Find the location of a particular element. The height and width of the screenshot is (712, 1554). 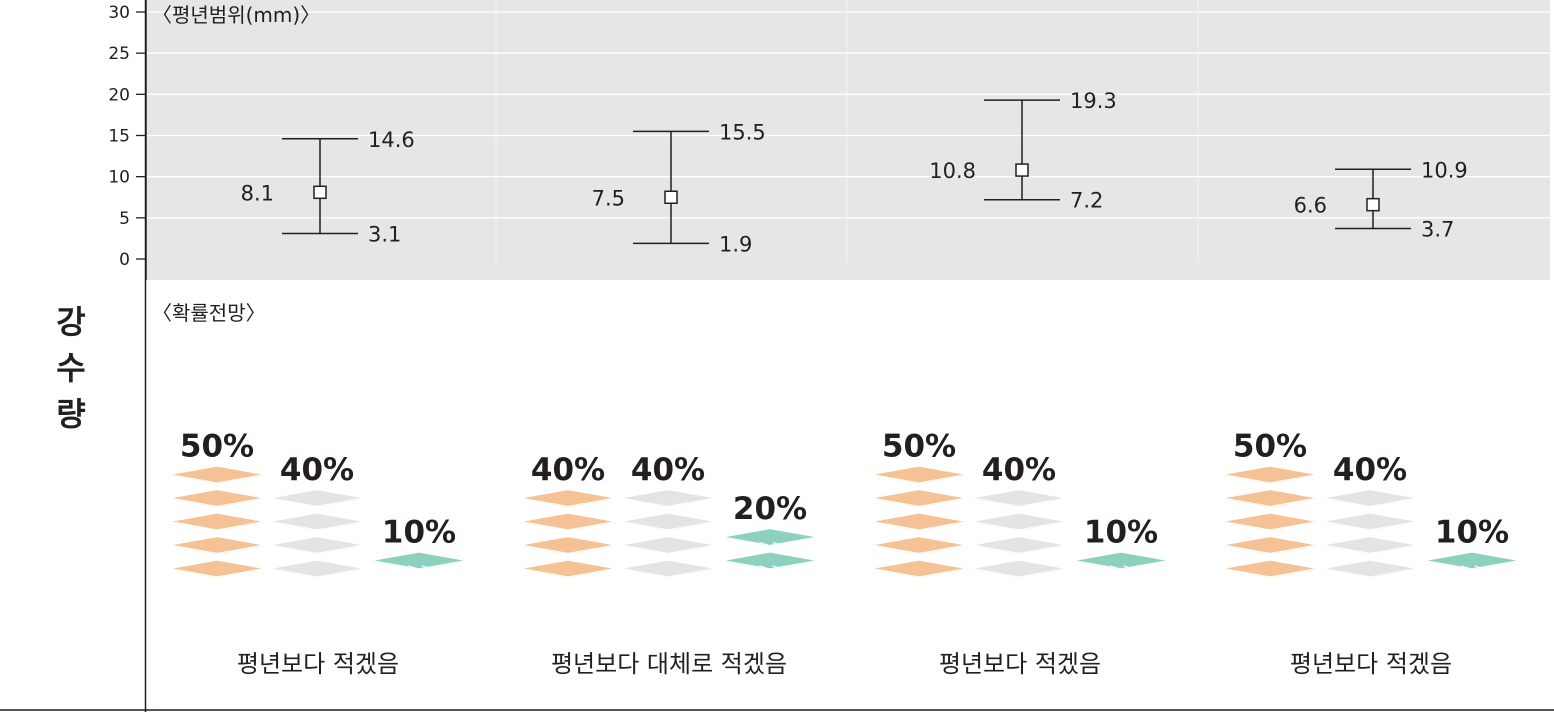

y-tick-label: 25 is located at coordinates (119, 54).